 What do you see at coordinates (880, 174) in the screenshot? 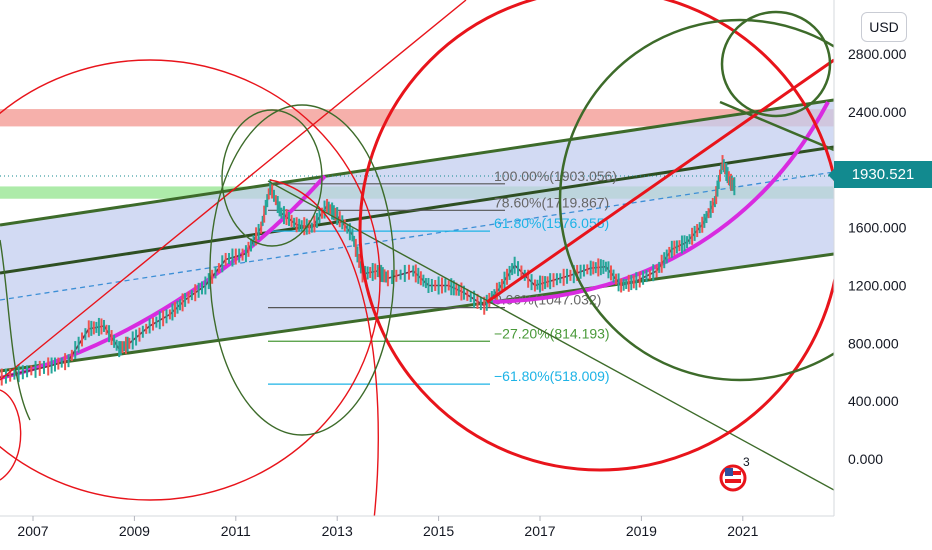
I see `current-price-label: 1930.521` at bounding box center [880, 174].